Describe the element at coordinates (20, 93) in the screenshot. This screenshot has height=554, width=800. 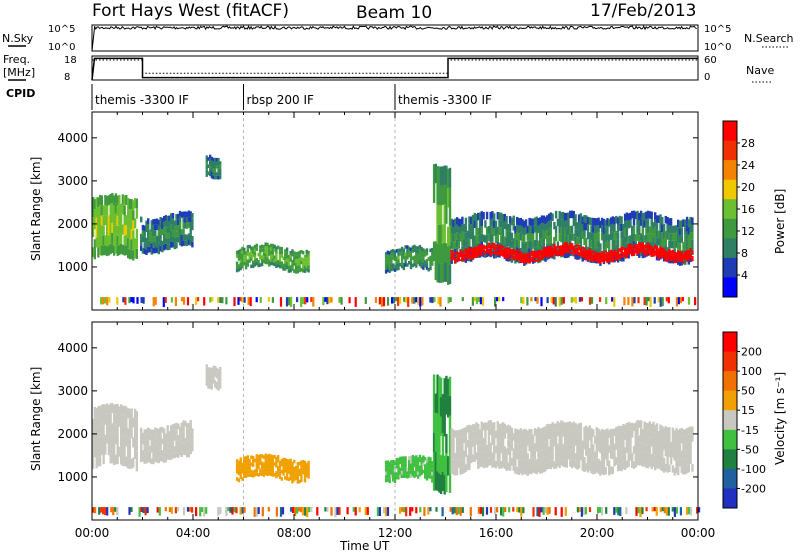
I see `cpid-label: CPID` at that location.